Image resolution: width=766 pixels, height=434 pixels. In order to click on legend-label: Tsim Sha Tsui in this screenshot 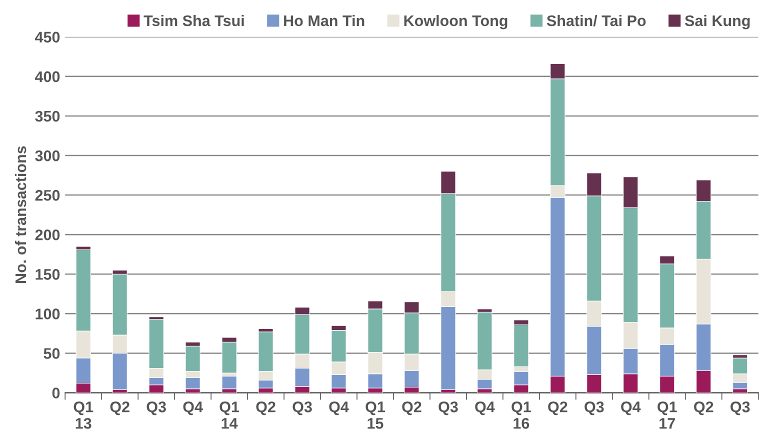, I will do `click(194, 20)`.